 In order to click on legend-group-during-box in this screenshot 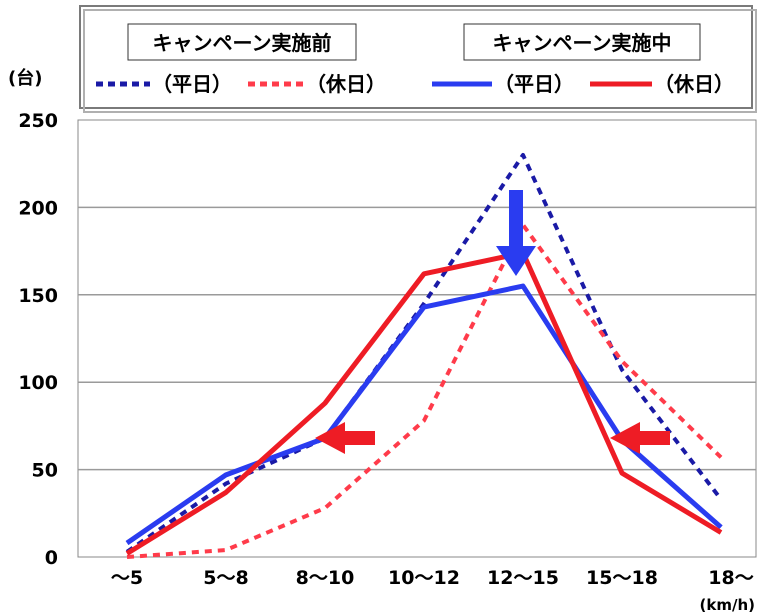, I will do `click(582, 42)`.